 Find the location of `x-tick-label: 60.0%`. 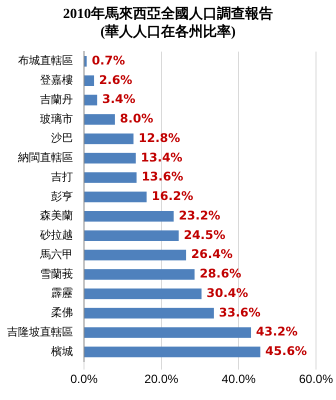

x-tick-label: 60.0% is located at coordinates (316, 379).